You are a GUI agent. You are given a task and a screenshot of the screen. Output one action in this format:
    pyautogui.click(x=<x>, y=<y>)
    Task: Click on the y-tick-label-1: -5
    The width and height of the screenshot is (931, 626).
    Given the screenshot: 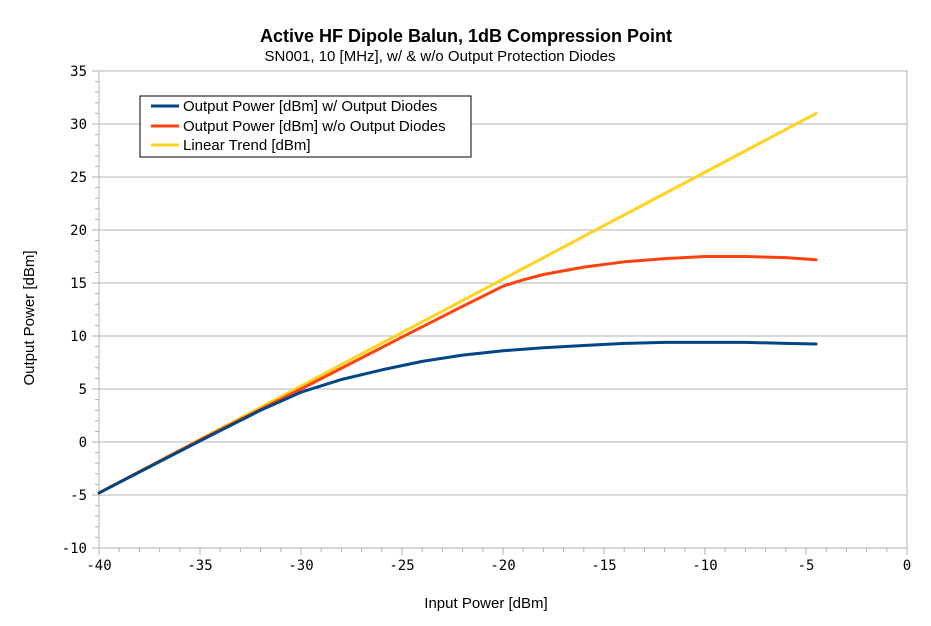 What is the action you would take?
    pyautogui.click(x=78, y=496)
    